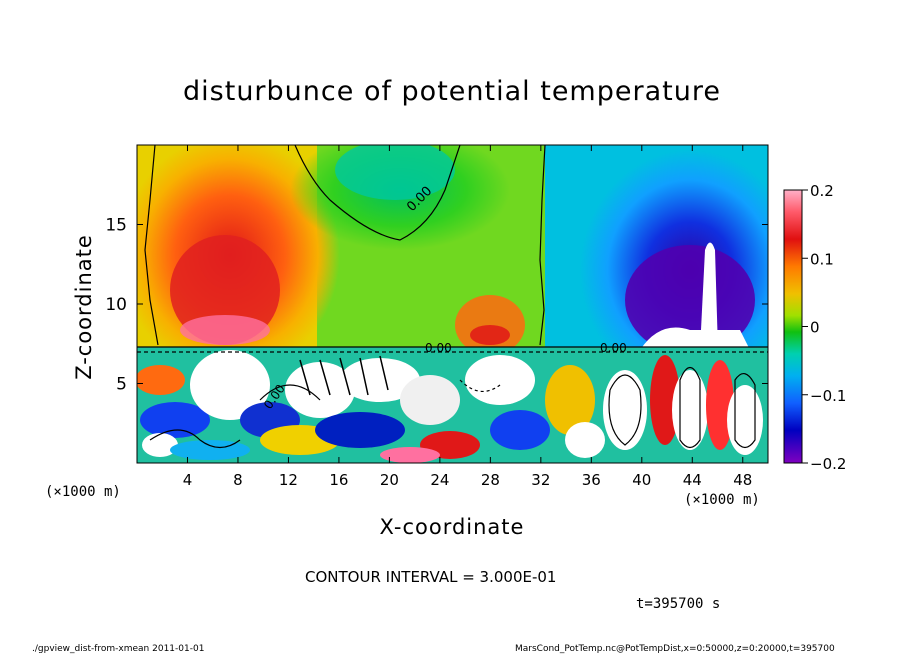  I want to click on time-info: t=395700 s, so click(678, 604).